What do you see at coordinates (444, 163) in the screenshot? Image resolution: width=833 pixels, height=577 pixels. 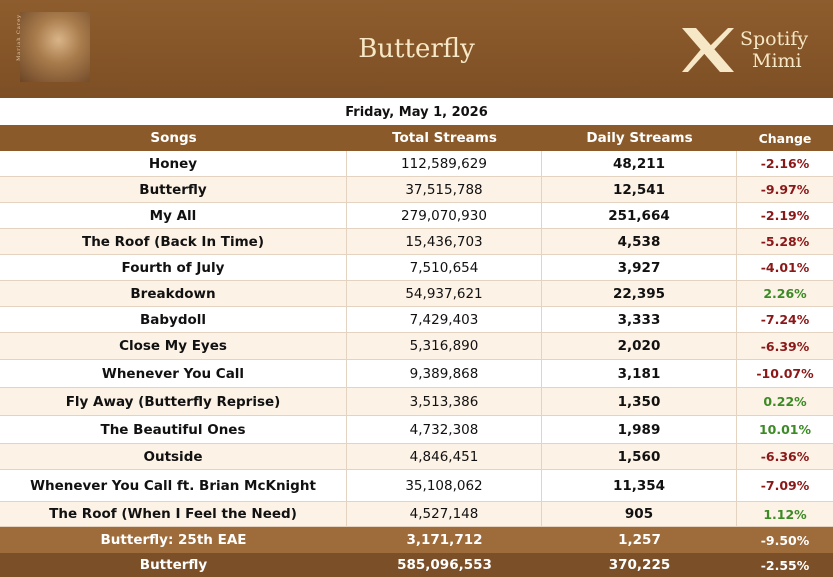 I see `table-cell: 112,589,629` at bounding box center [444, 163].